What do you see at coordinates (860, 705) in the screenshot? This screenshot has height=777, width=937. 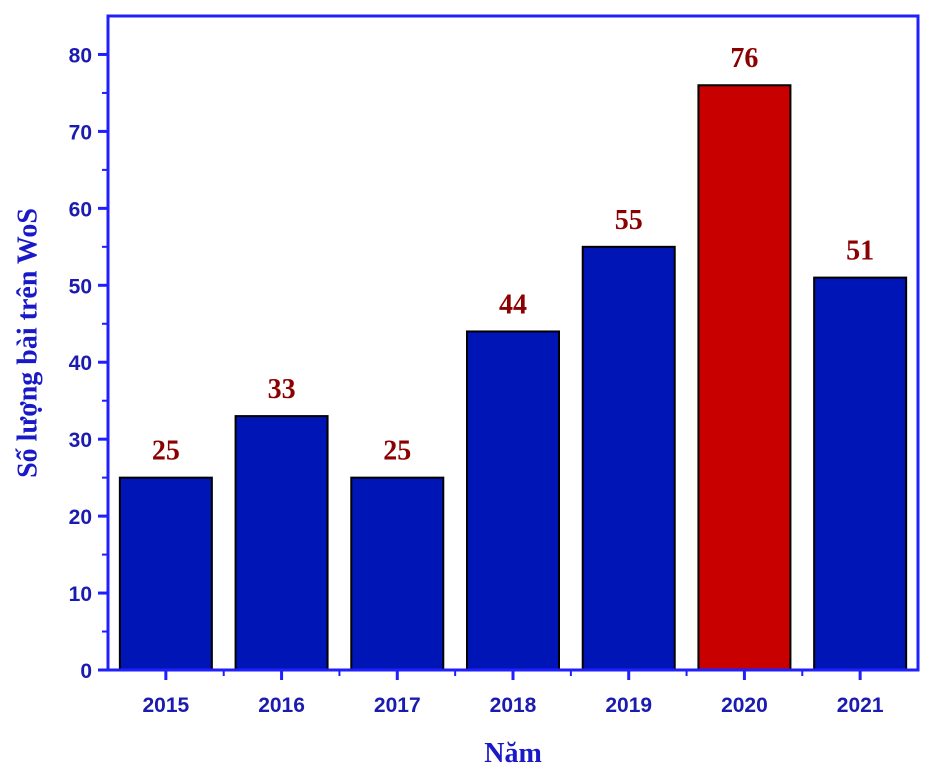 I see `x-tick-label: 2021` at bounding box center [860, 705].